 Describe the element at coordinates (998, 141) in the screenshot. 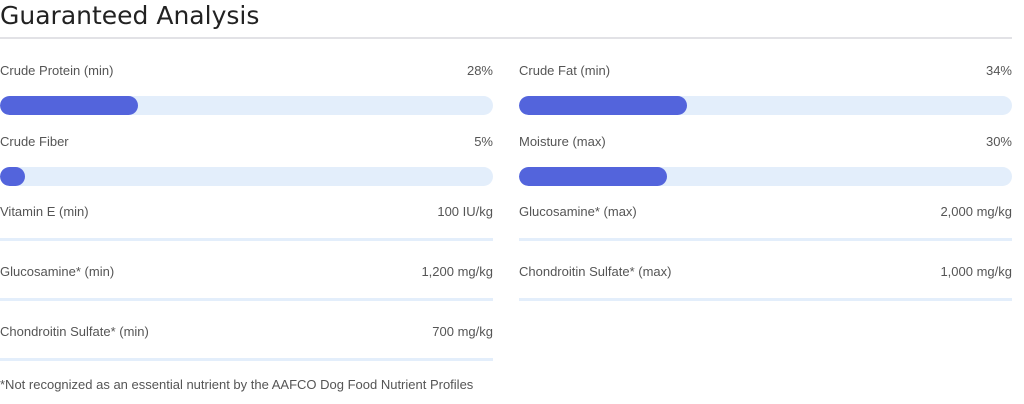

I see `nutrient-value: 30%` at that location.